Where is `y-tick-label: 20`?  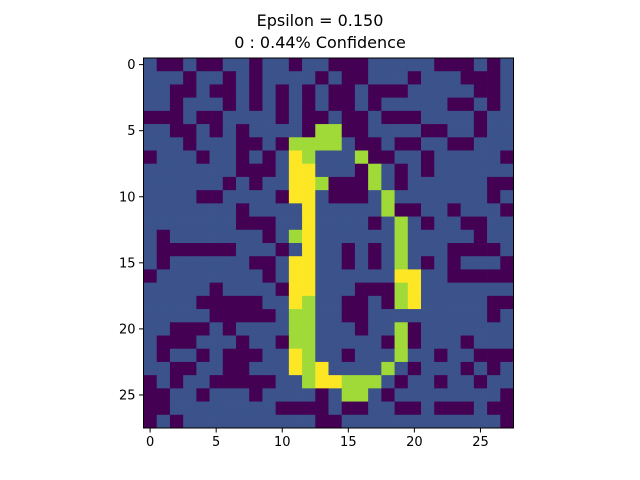 y-tick-label: 20 is located at coordinates (127, 329).